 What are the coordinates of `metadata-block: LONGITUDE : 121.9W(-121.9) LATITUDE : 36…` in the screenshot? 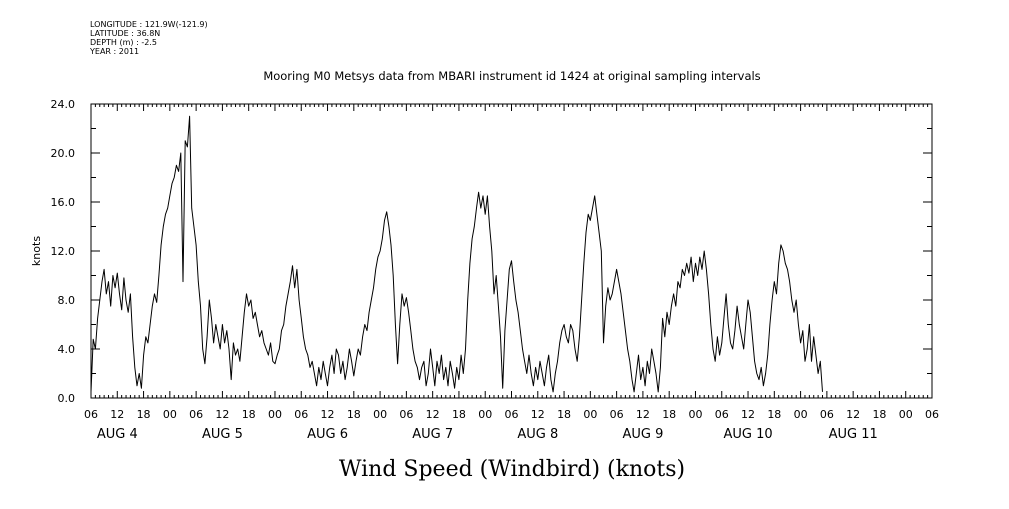 It's located at (149, 38).